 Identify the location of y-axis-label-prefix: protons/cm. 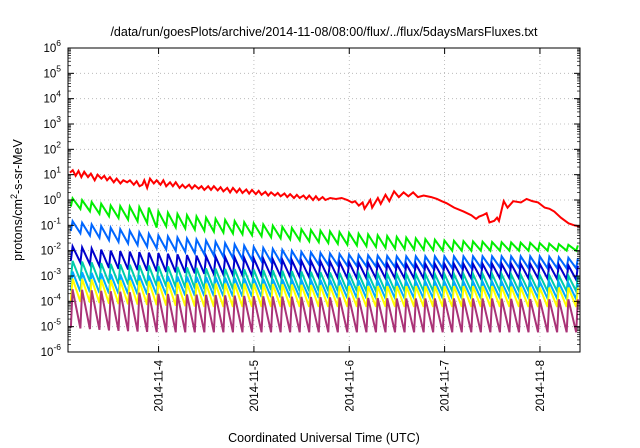
(18, 230).